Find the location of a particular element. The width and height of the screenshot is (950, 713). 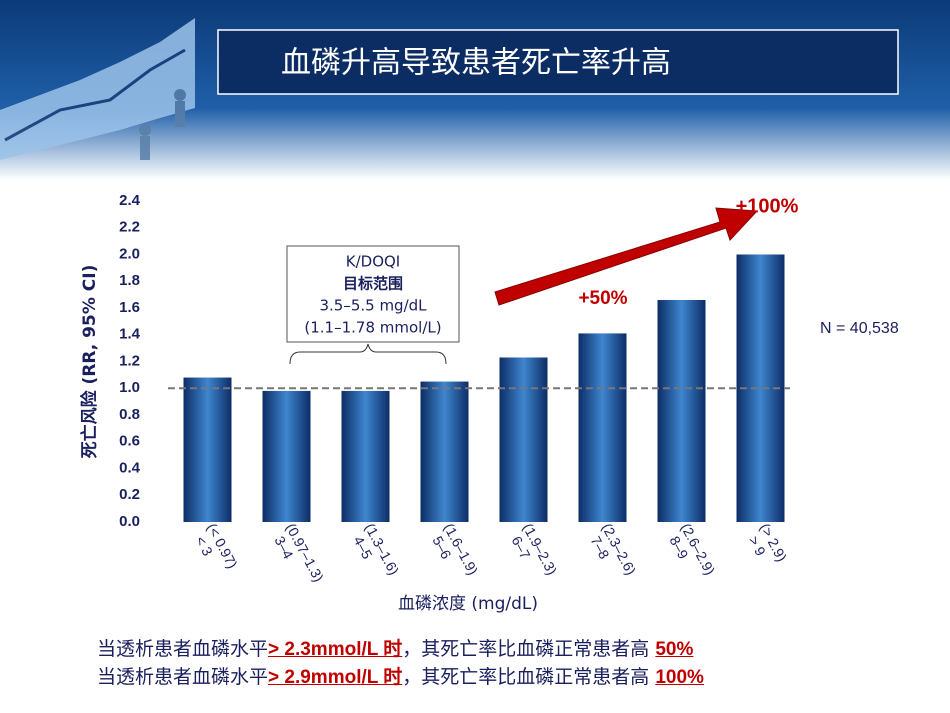

footer-highlight: > 2.9mmol/L 时 is located at coordinates (335, 677).